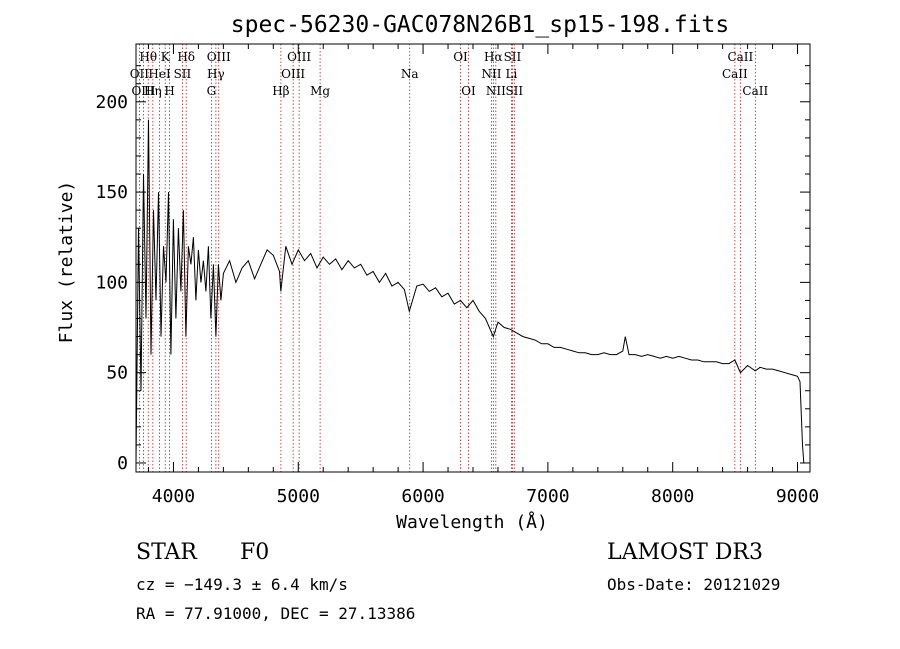 This screenshot has width=900, height=649. Describe the element at coordinates (276, 613) in the screenshot. I see `coordinates: RA = 77.91000, DEC = 27.13386` at that location.